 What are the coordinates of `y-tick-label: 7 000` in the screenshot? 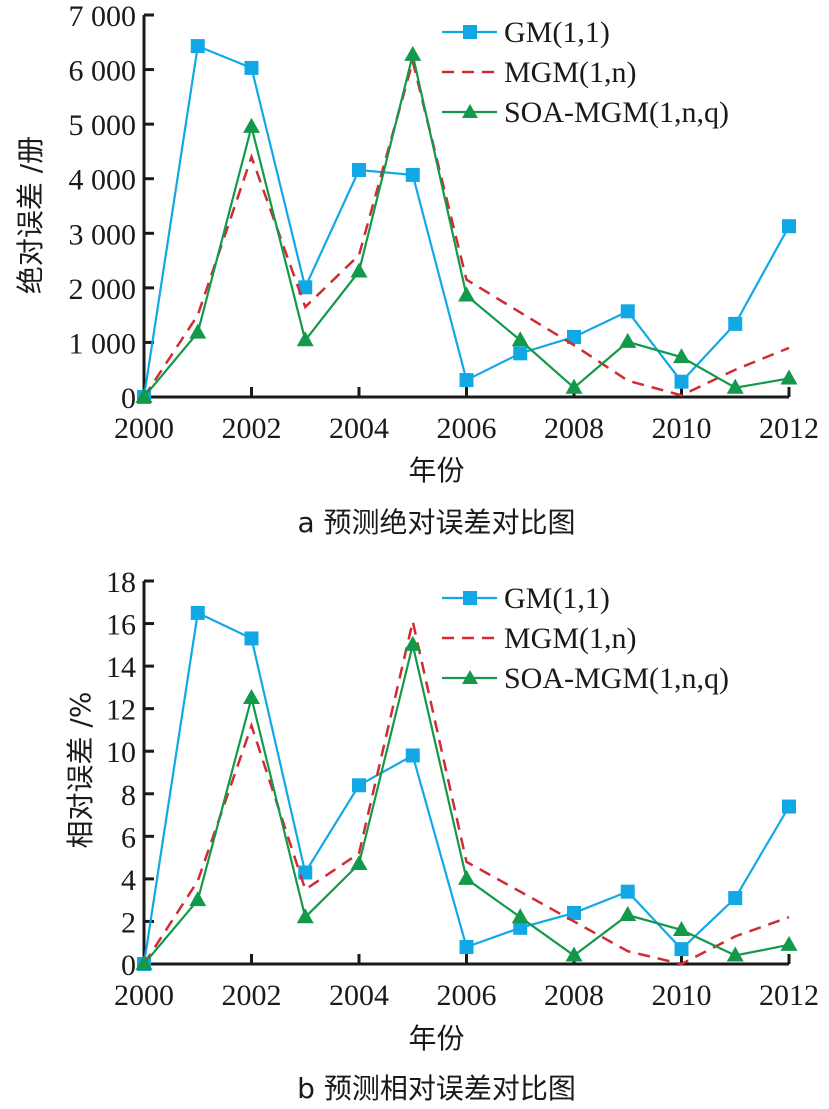 It's located at (103, 16).